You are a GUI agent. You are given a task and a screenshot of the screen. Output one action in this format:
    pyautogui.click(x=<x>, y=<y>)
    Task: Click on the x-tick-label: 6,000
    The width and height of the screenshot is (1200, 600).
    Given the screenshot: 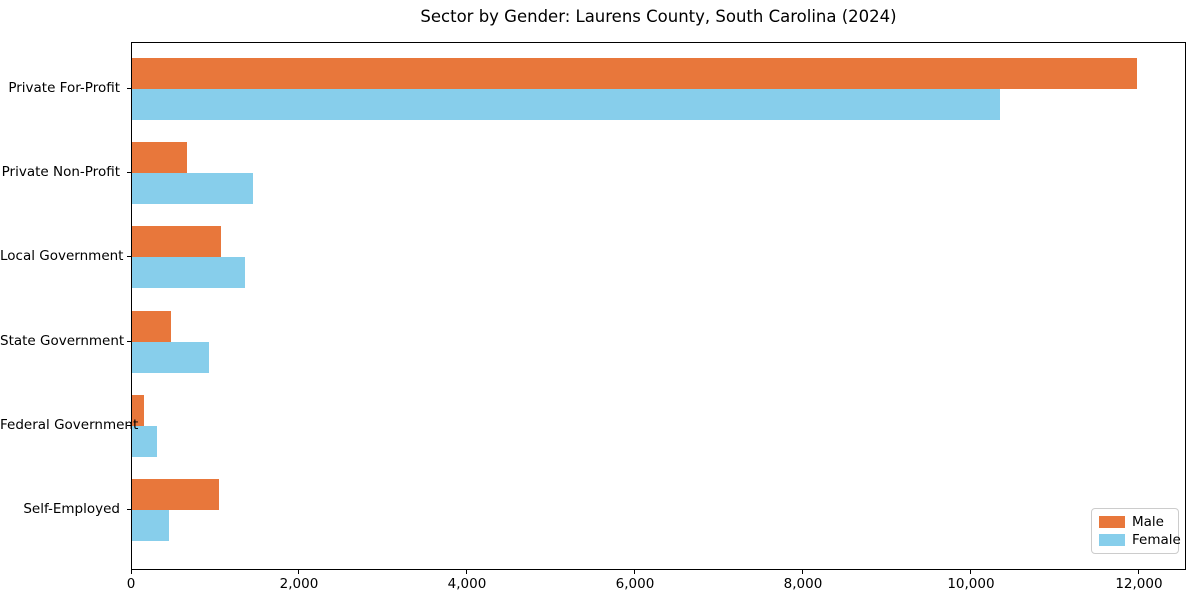 What is the action you would take?
    pyautogui.click(x=635, y=584)
    